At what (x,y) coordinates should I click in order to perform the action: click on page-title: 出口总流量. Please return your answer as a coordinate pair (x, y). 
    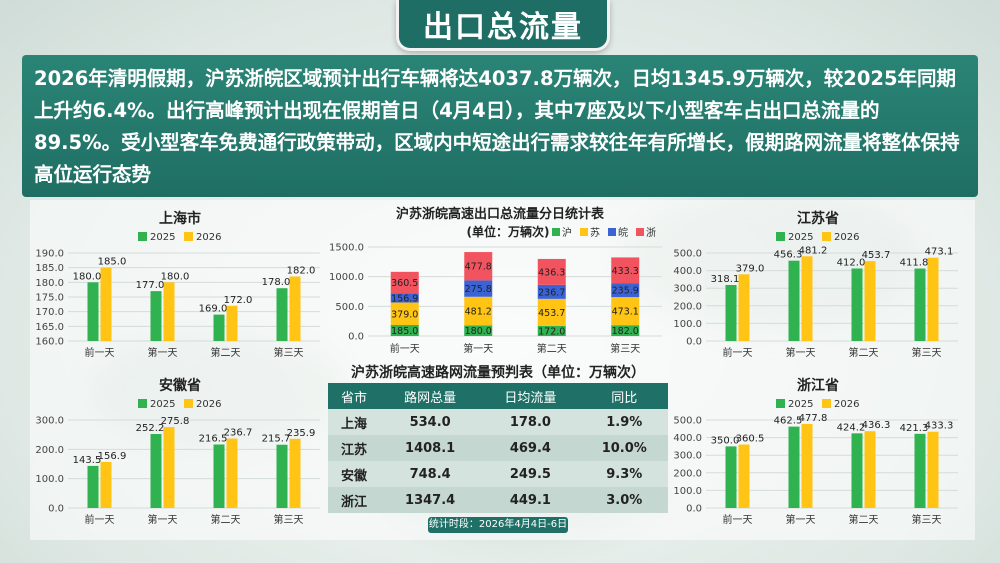
    Looking at the image, I should click on (503, 27).